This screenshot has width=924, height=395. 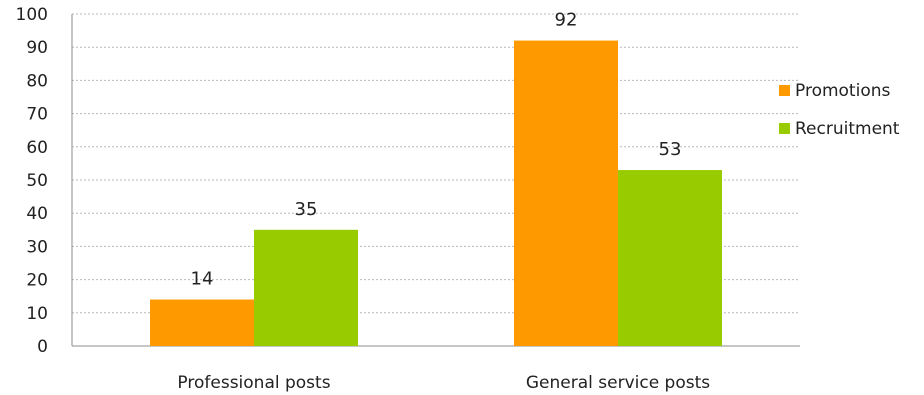 What do you see at coordinates (32, 15) in the screenshot?
I see `y-tick-label-100: 100` at bounding box center [32, 15].